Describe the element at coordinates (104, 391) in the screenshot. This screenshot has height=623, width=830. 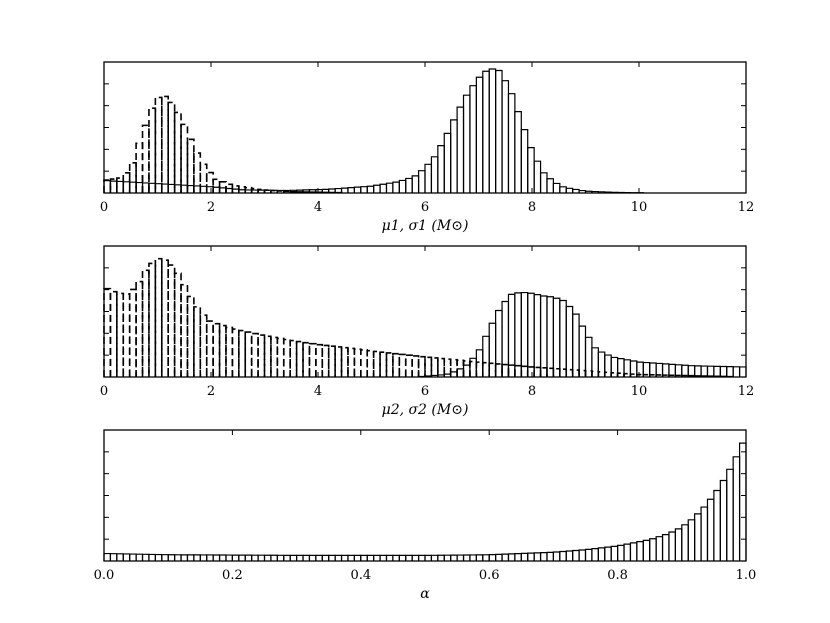
I see `x-tick-label: 0` at that location.